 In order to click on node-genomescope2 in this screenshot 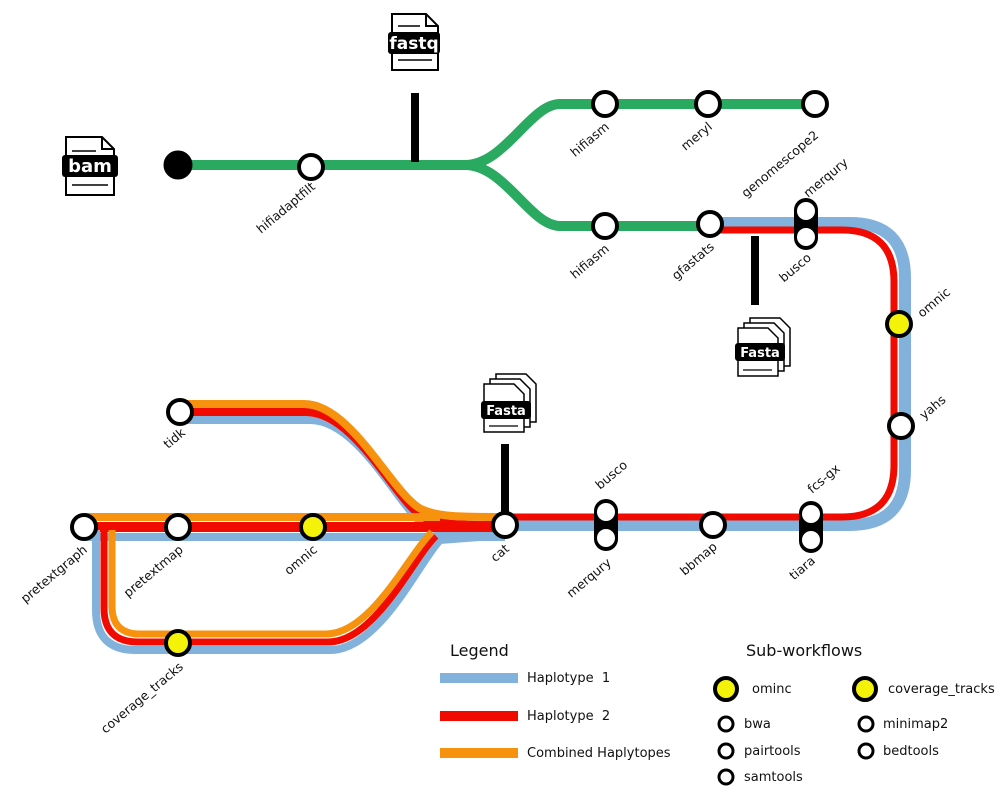, I will do `click(815, 104)`.